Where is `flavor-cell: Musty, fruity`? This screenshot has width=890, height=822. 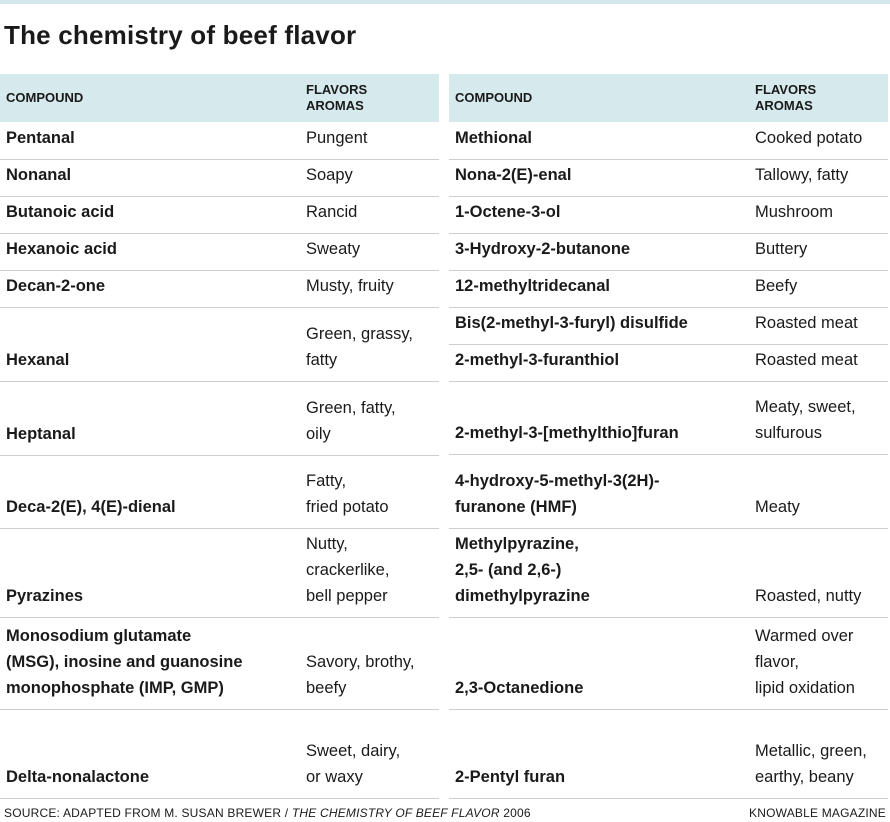 flavor-cell: Musty, fruity is located at coordinates (370, 289).